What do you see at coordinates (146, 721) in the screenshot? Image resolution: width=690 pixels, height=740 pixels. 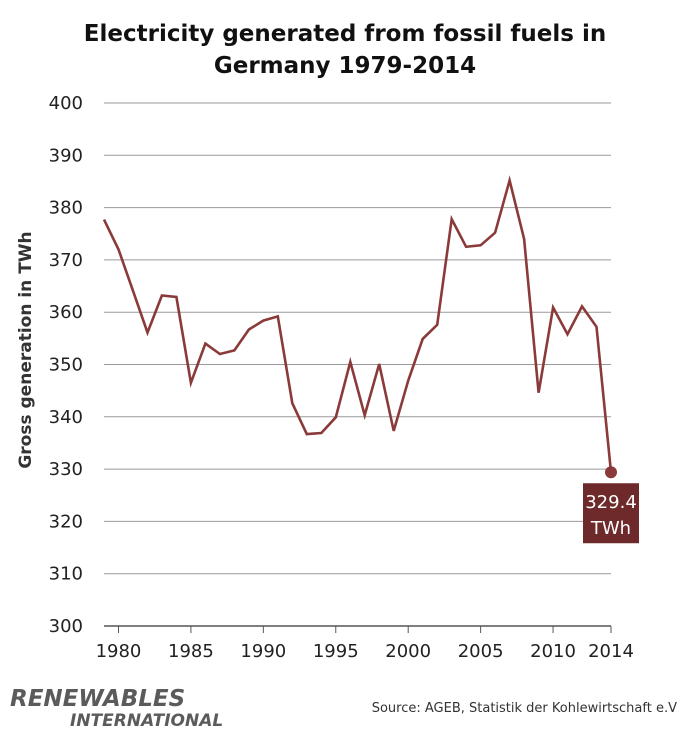 I see `logo-line-2: INTERNATIONAL` at bounding box center [146, 721].